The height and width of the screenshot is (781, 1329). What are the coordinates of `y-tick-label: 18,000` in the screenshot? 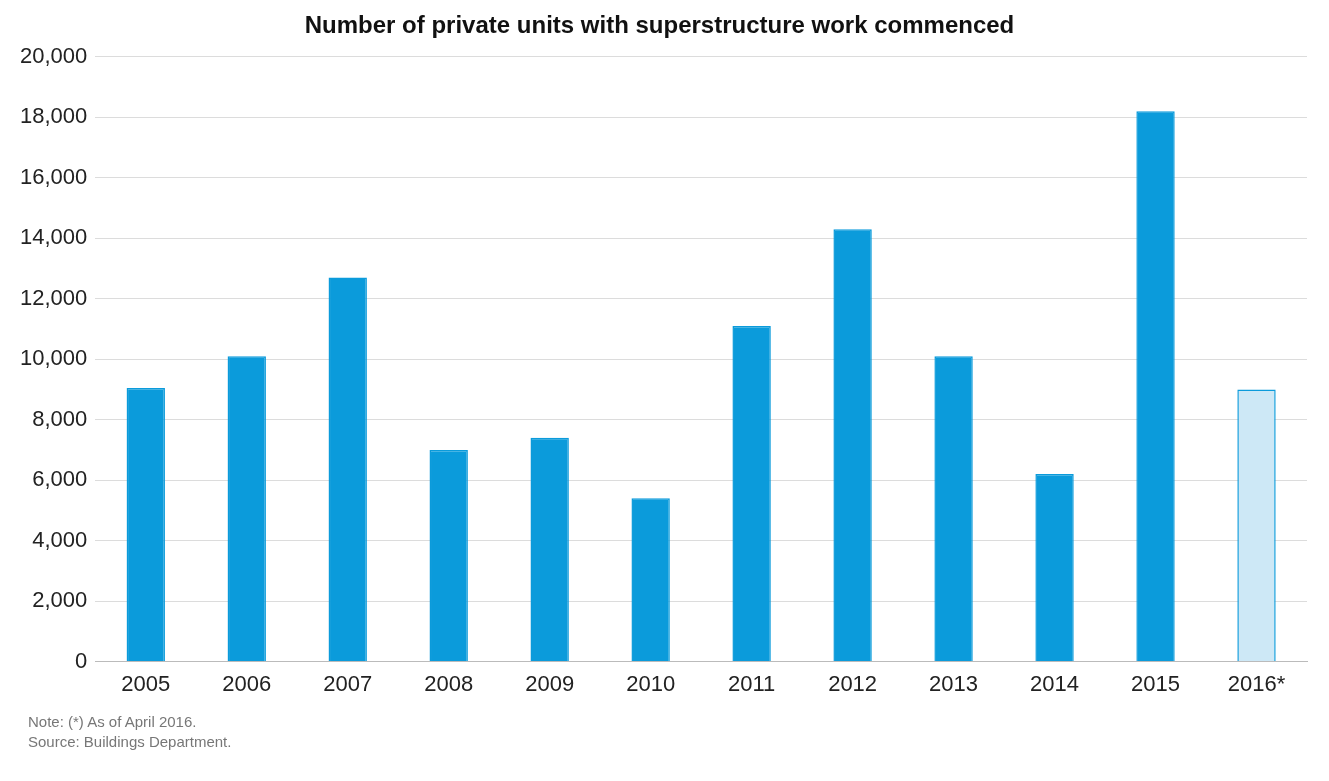 It's located at (53, 116).